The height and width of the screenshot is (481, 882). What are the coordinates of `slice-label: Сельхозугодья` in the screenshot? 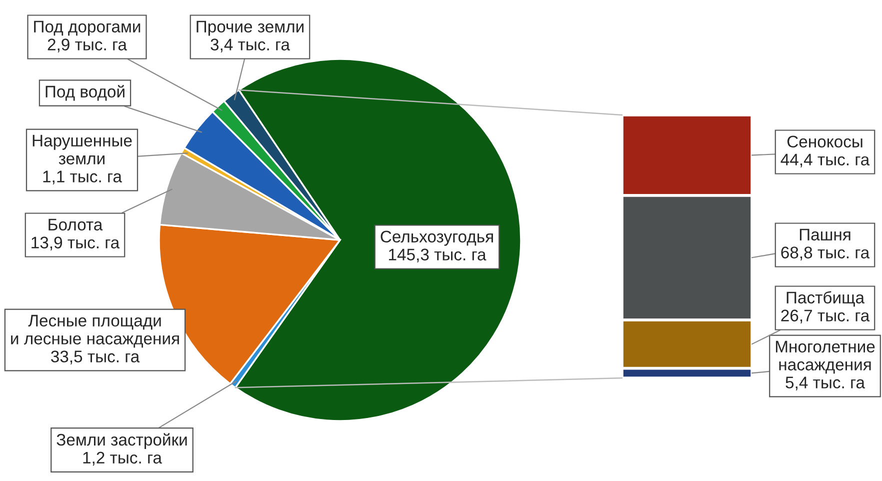 It's located at (436, 238).